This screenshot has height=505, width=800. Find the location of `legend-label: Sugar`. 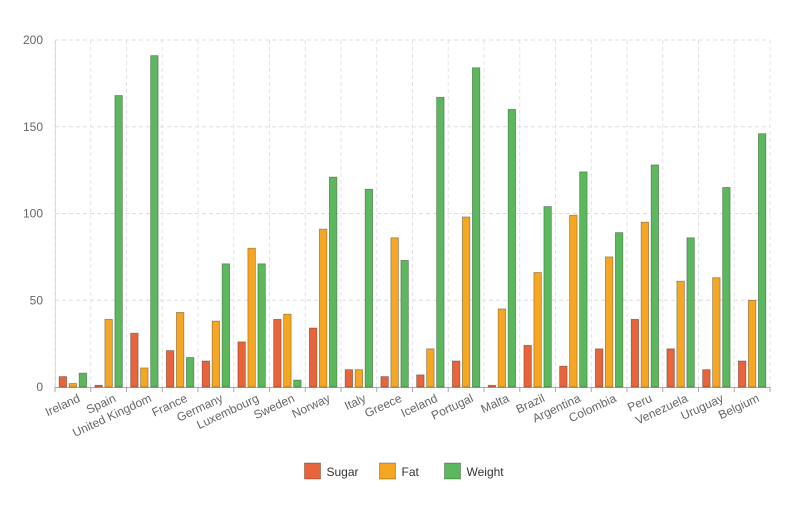

legend-label: Sugar is located at coordinates (343, 472).